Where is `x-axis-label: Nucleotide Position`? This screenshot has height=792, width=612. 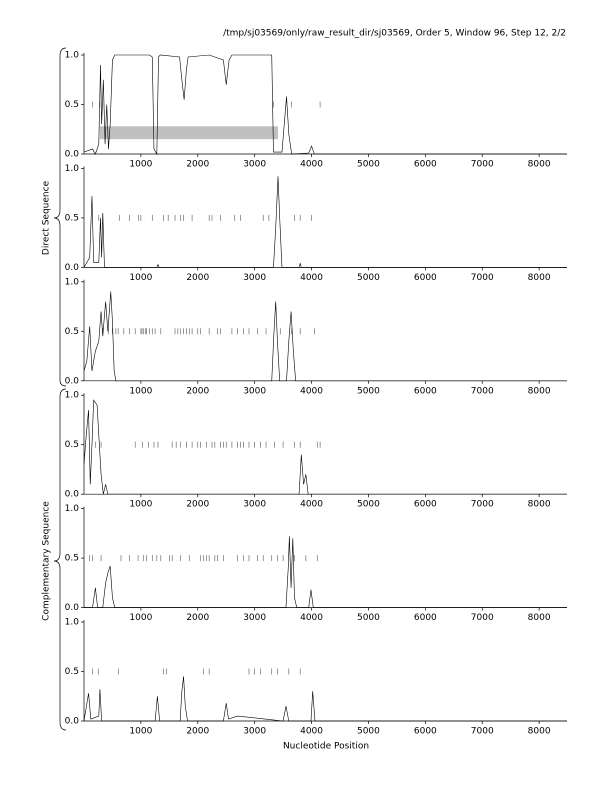 x-axis-label: Nucleotide Position is located at coordinates (326, 747).